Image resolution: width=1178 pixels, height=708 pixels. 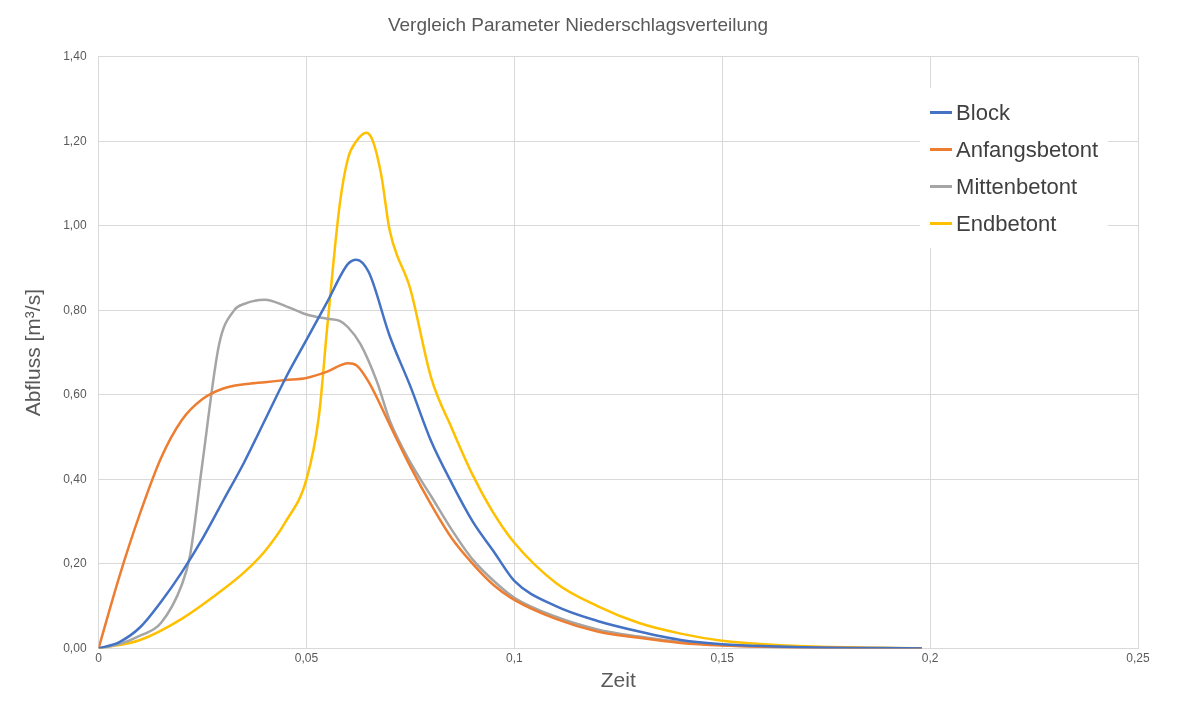 I want to click on x-axis-title: Zeit, so click(x=618, y=680).